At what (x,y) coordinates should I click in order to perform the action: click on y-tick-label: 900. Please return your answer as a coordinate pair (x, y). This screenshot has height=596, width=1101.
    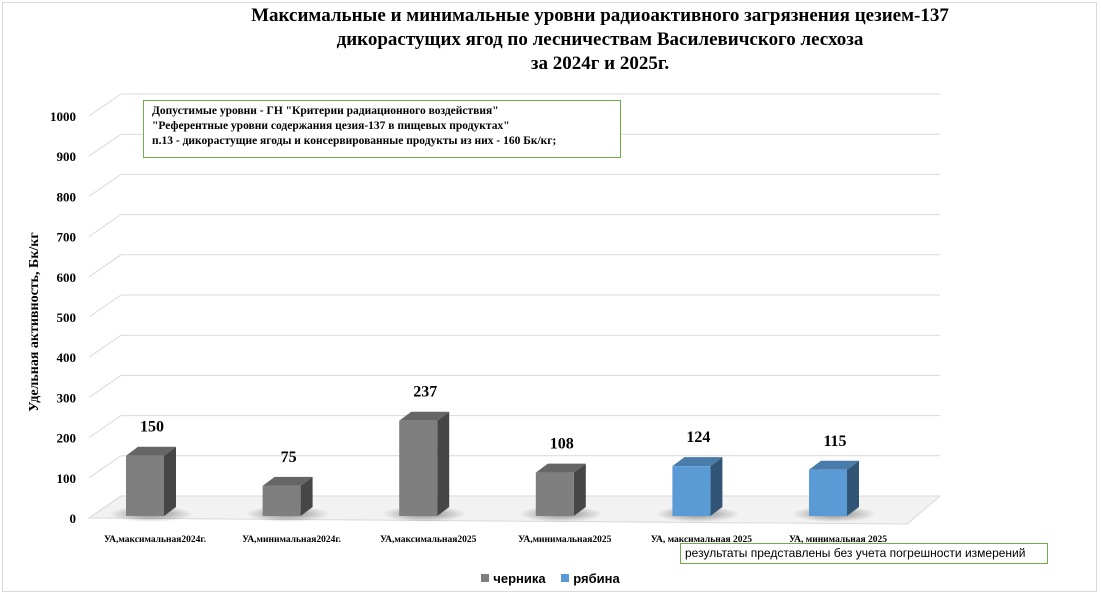
    Looking at the image, I should click on (67, 156).